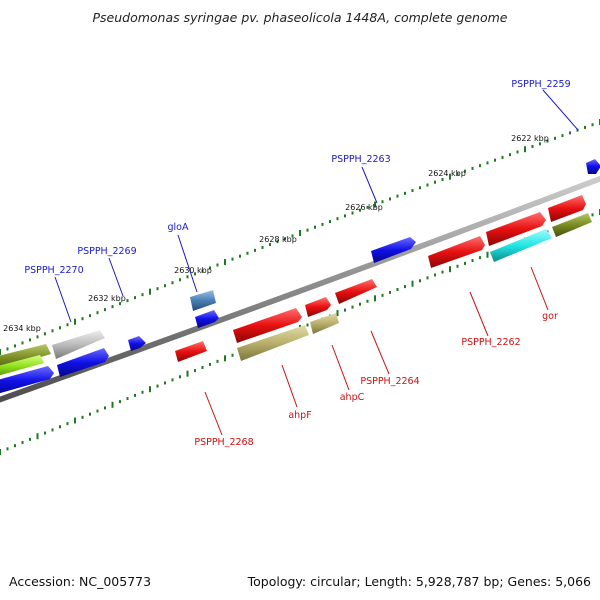 This screenshot has width=600, height=600. I want to click on gene-label-reverse: ahpF, so click(299, 415).